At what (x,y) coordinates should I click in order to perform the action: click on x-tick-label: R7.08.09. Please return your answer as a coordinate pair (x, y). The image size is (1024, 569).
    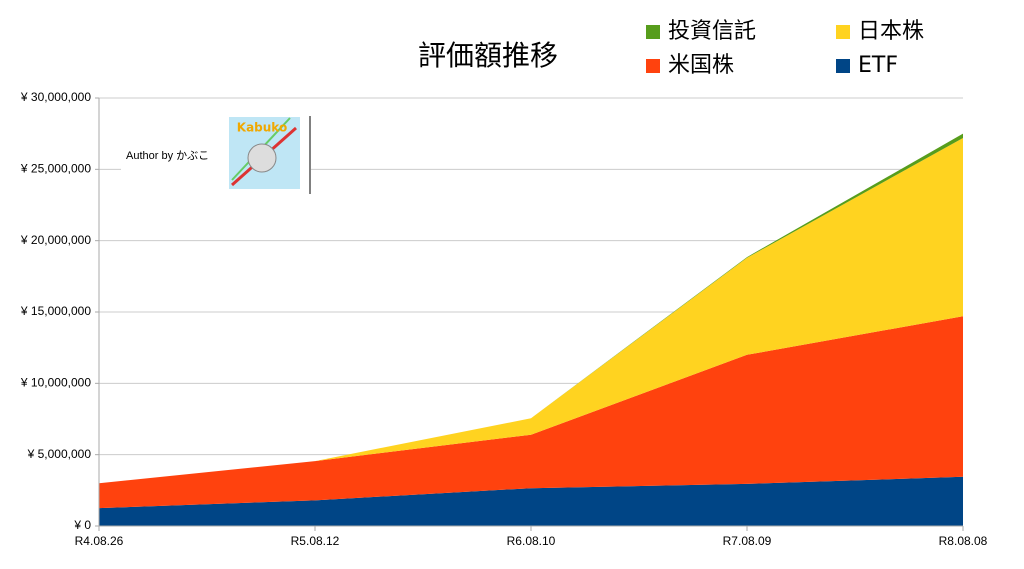
    Looking at the image, I should click on (747, 541).